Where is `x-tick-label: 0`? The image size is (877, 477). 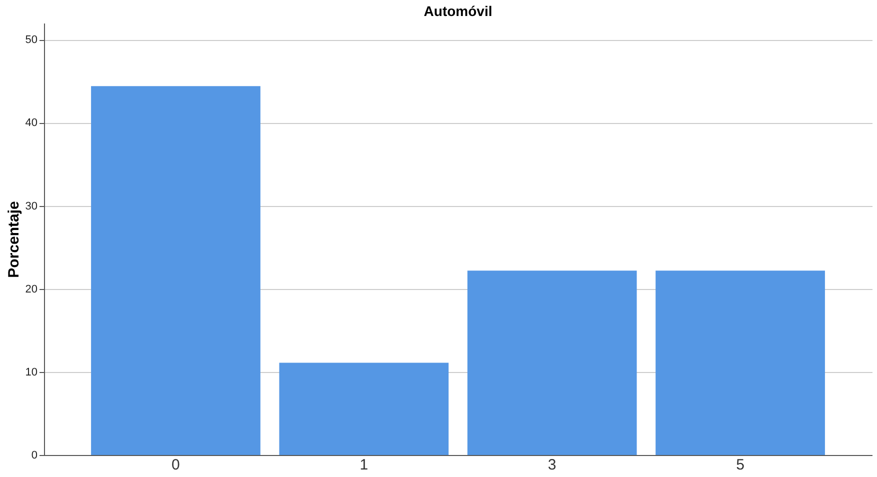 x-tick-label: 0 is located at coordinates (176, 465).